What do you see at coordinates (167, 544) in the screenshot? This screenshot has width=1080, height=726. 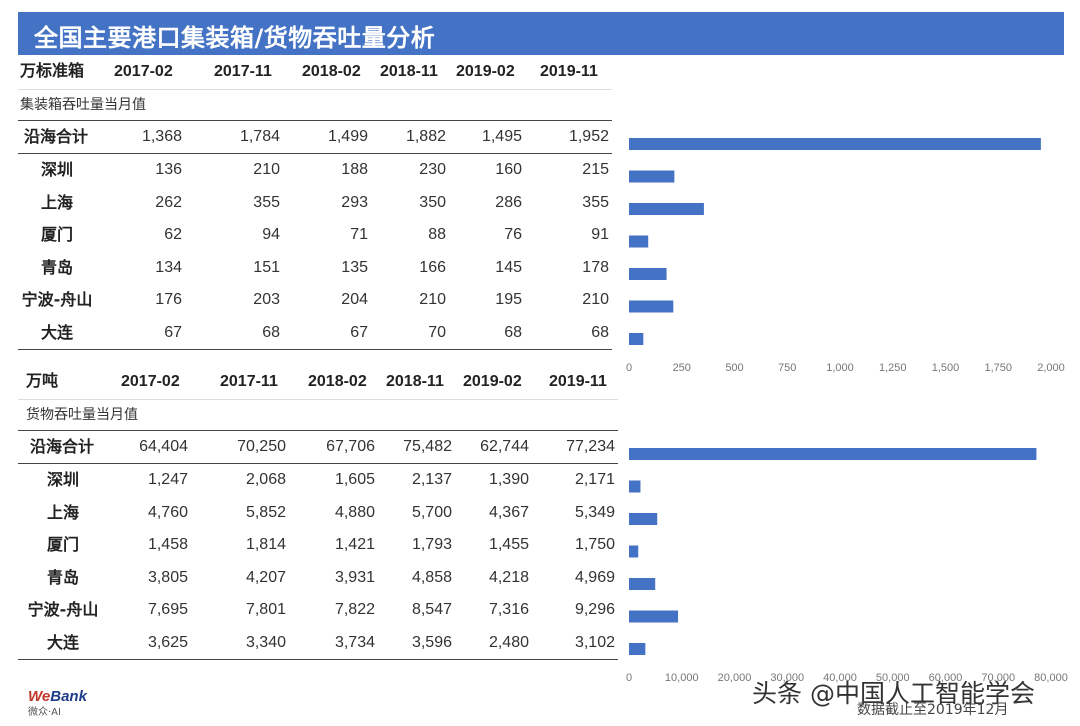 I see `table-cell: 1,458` at bounding box center [167, 544].